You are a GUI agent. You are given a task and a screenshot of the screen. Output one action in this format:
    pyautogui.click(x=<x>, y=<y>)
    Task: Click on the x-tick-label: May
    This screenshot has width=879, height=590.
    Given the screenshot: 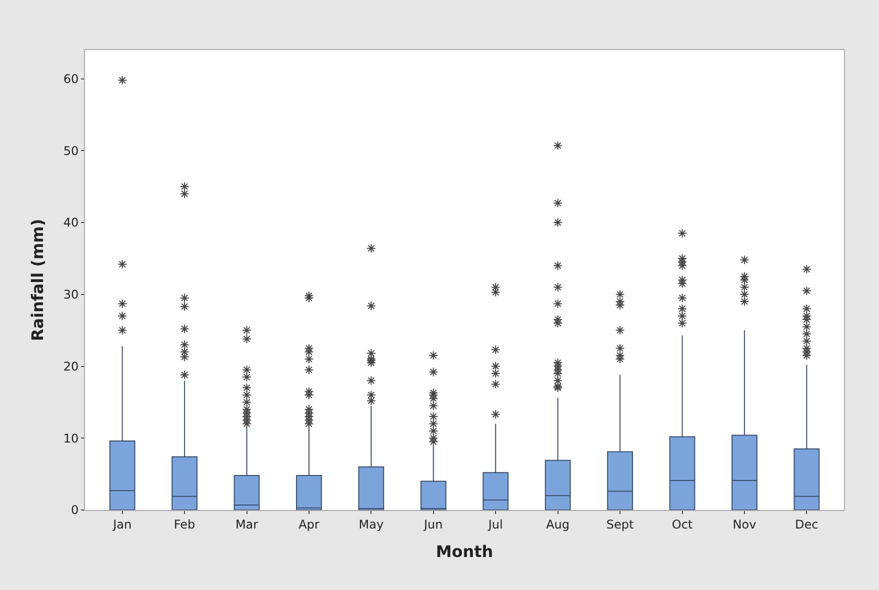 What is the action you would take?
    pyautogui.click(x=371, y=524)
    